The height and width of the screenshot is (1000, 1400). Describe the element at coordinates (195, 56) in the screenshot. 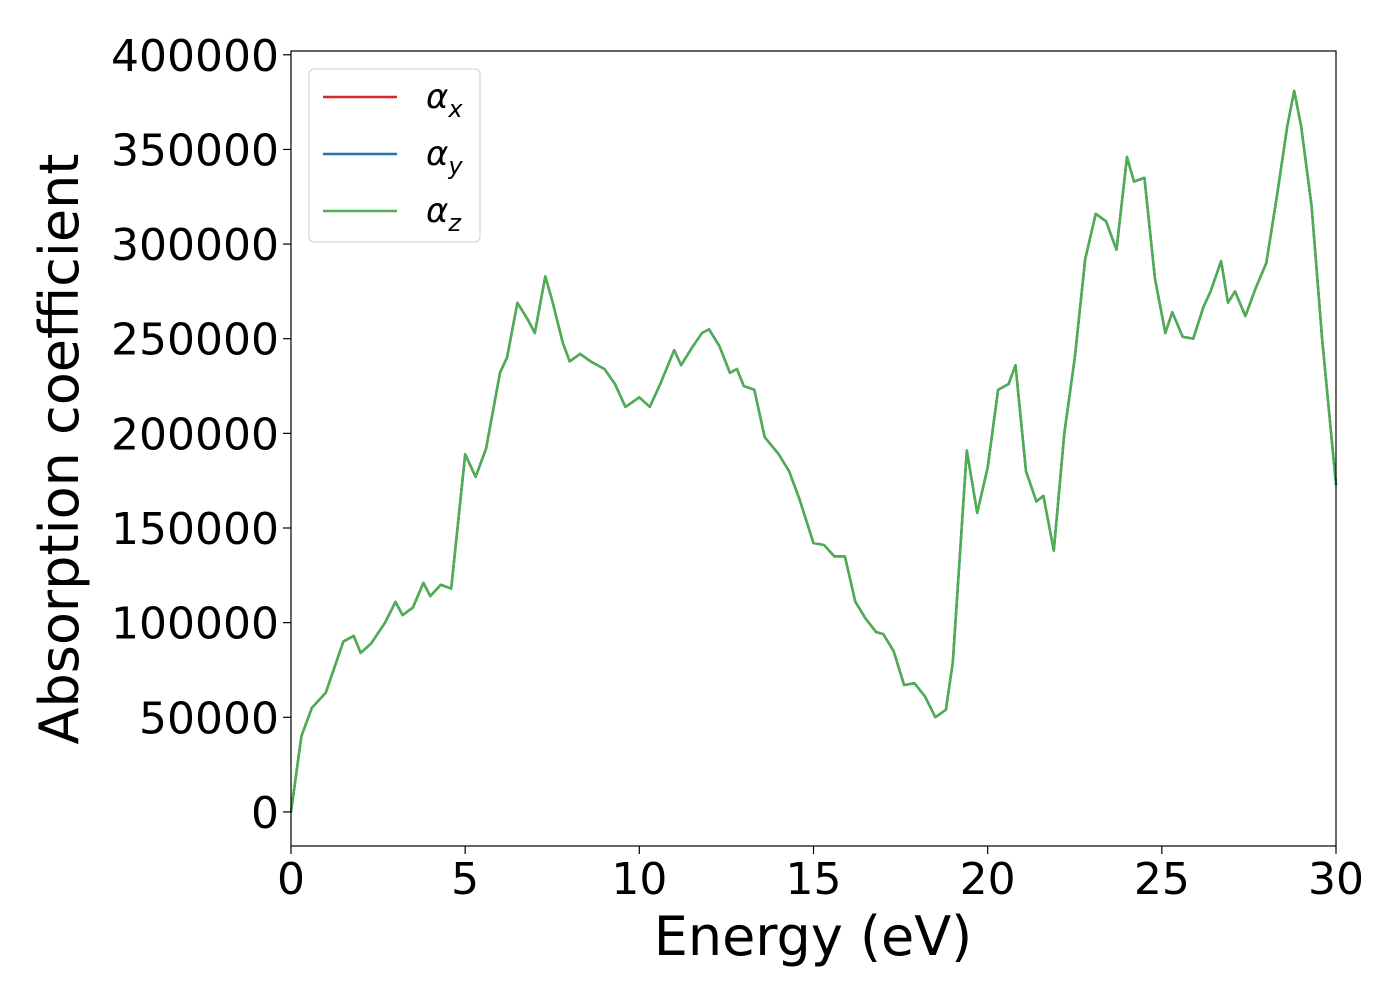

I see `y-tick-label: 400000` at that location.